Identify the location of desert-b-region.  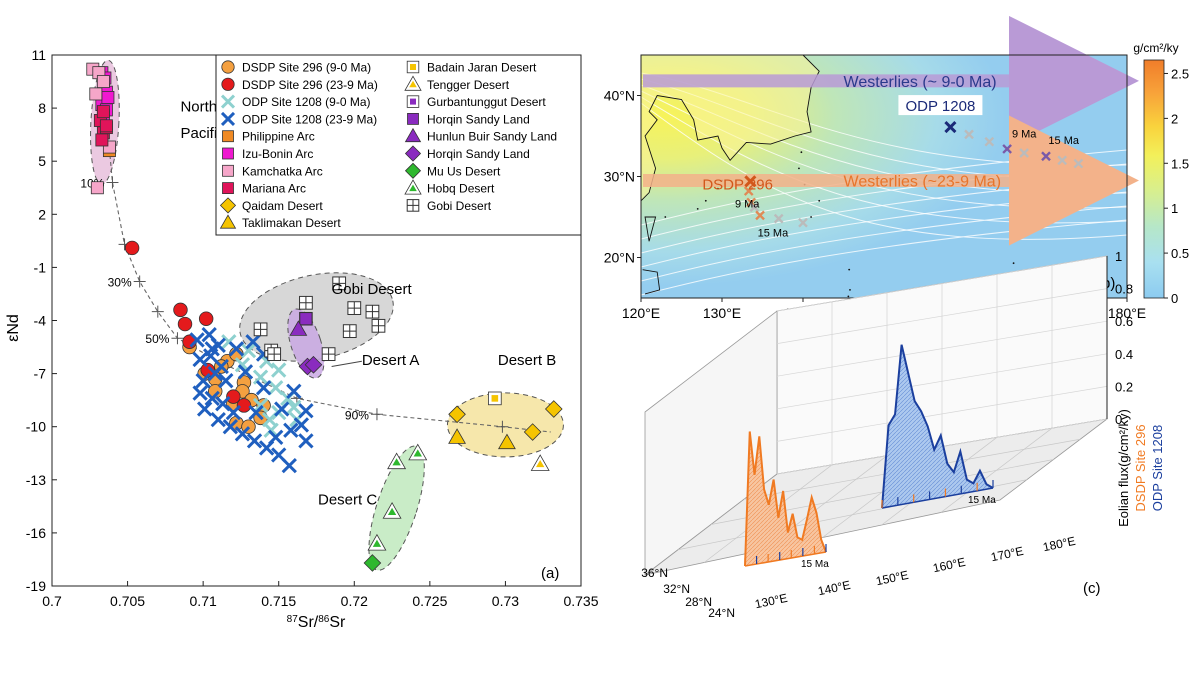
(505, 425).